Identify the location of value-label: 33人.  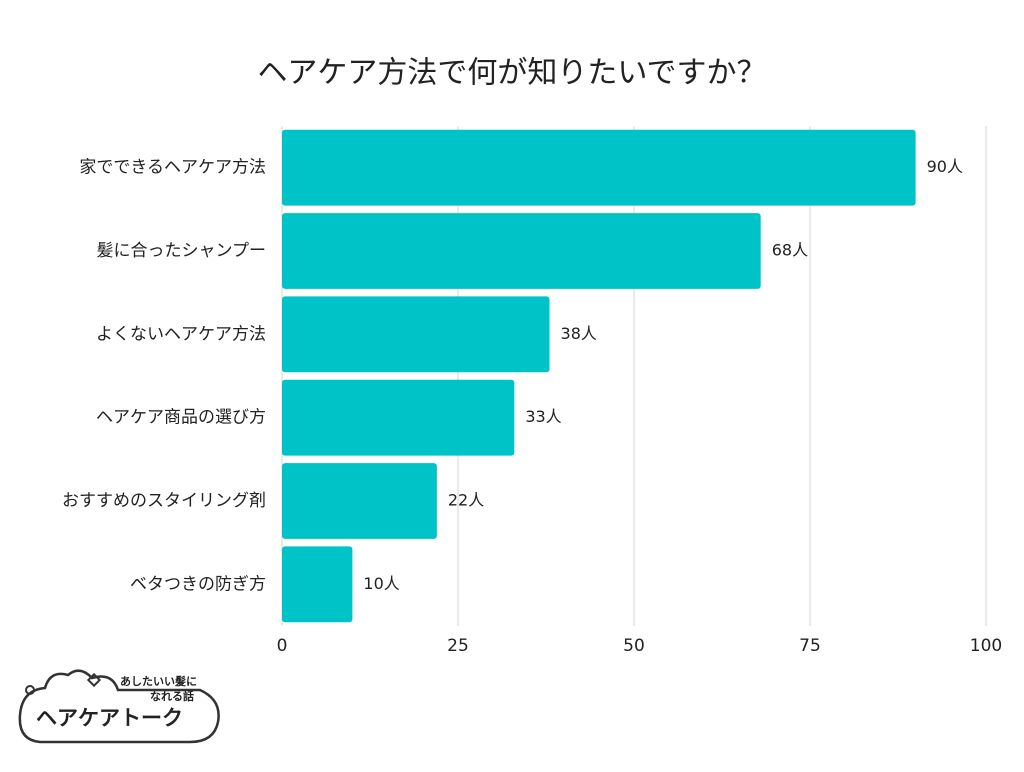
(543, 416).